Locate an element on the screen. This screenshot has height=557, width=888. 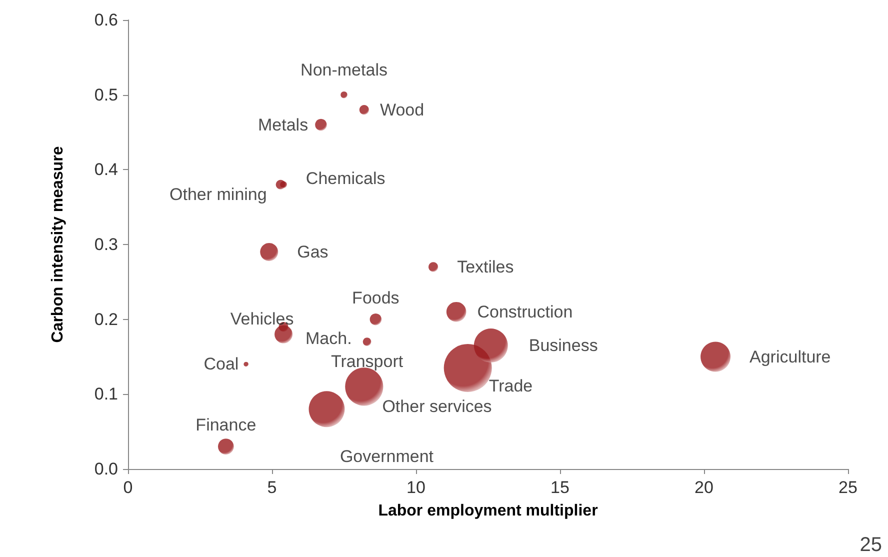
y-tick-label: 0.1 is located at coordinates (106, 394).